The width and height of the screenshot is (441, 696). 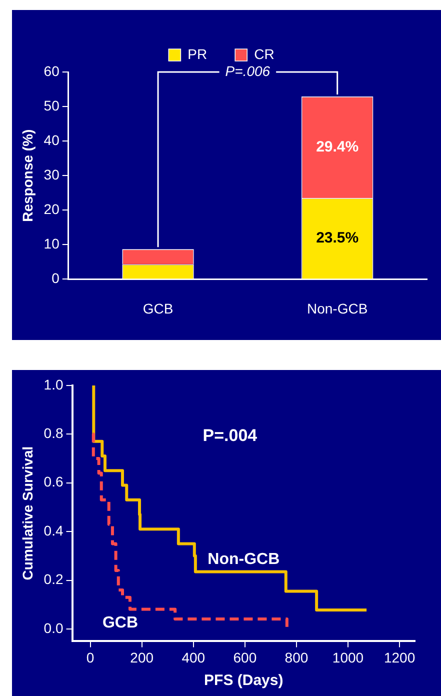 What do you see at coordinates (52, 208) in the screenshot?
I see `y-tick-label: 20` at bounding box center [52, 208].